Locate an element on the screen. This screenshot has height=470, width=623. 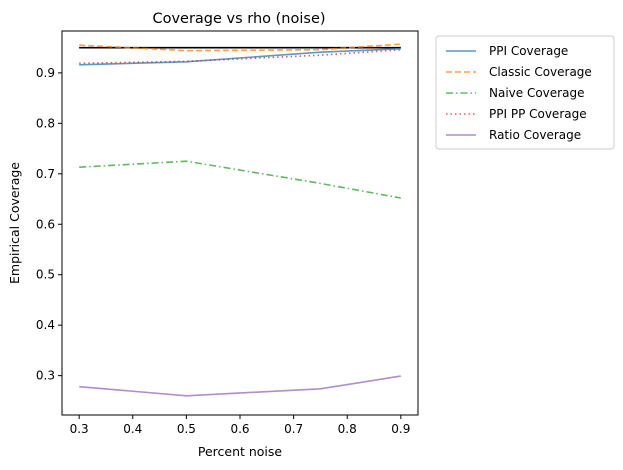
x-tick-label: 0.3 is located at coordinates (79, 429).